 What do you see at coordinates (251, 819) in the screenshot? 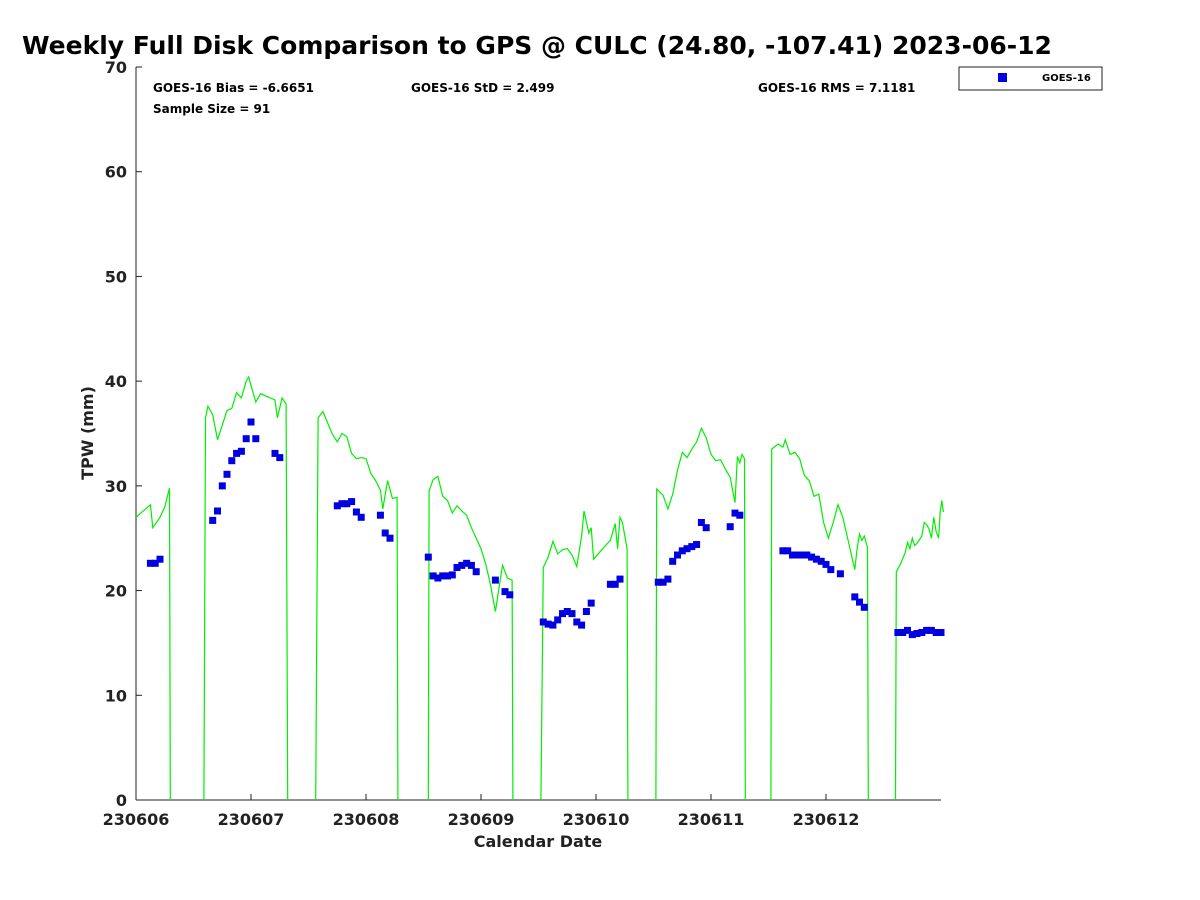
I see `x-tick-label: 230607` at bounding box center [251, 819].